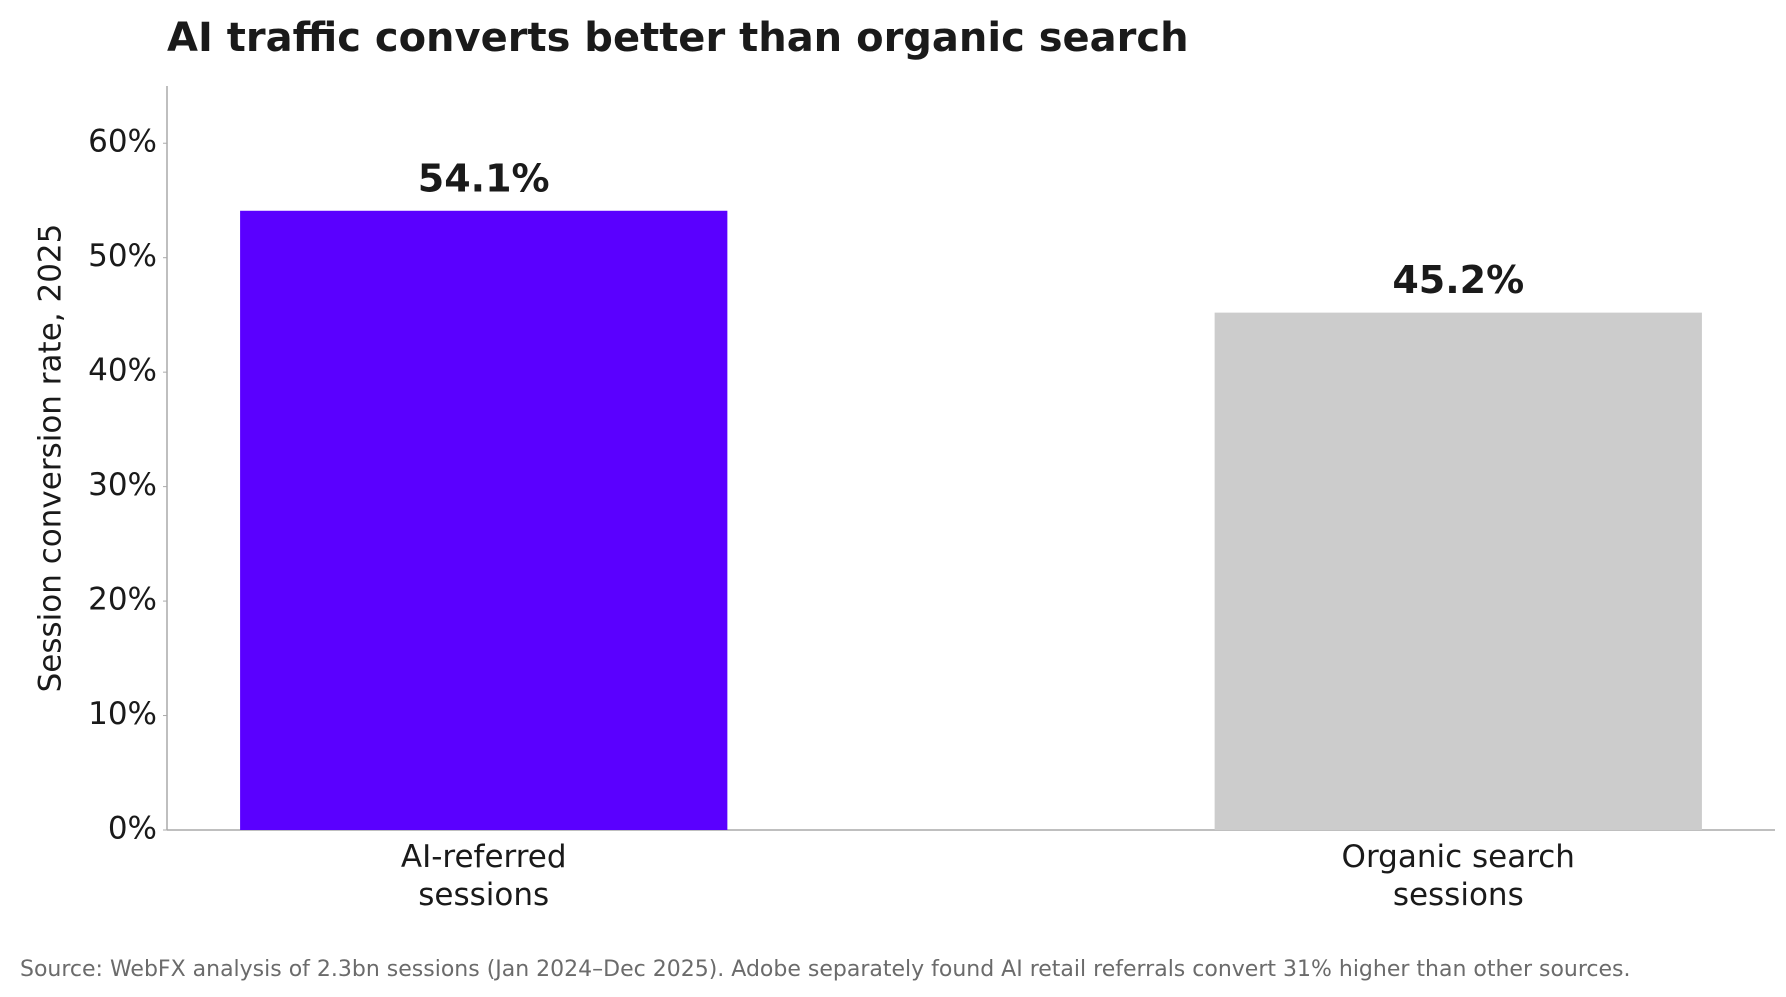 This screenshot has height=997, width=1786. What do you see at coordinates (122, 600) in the screenshot?
I see `y-tick-label: 20%` at bounding box center [122, 600].